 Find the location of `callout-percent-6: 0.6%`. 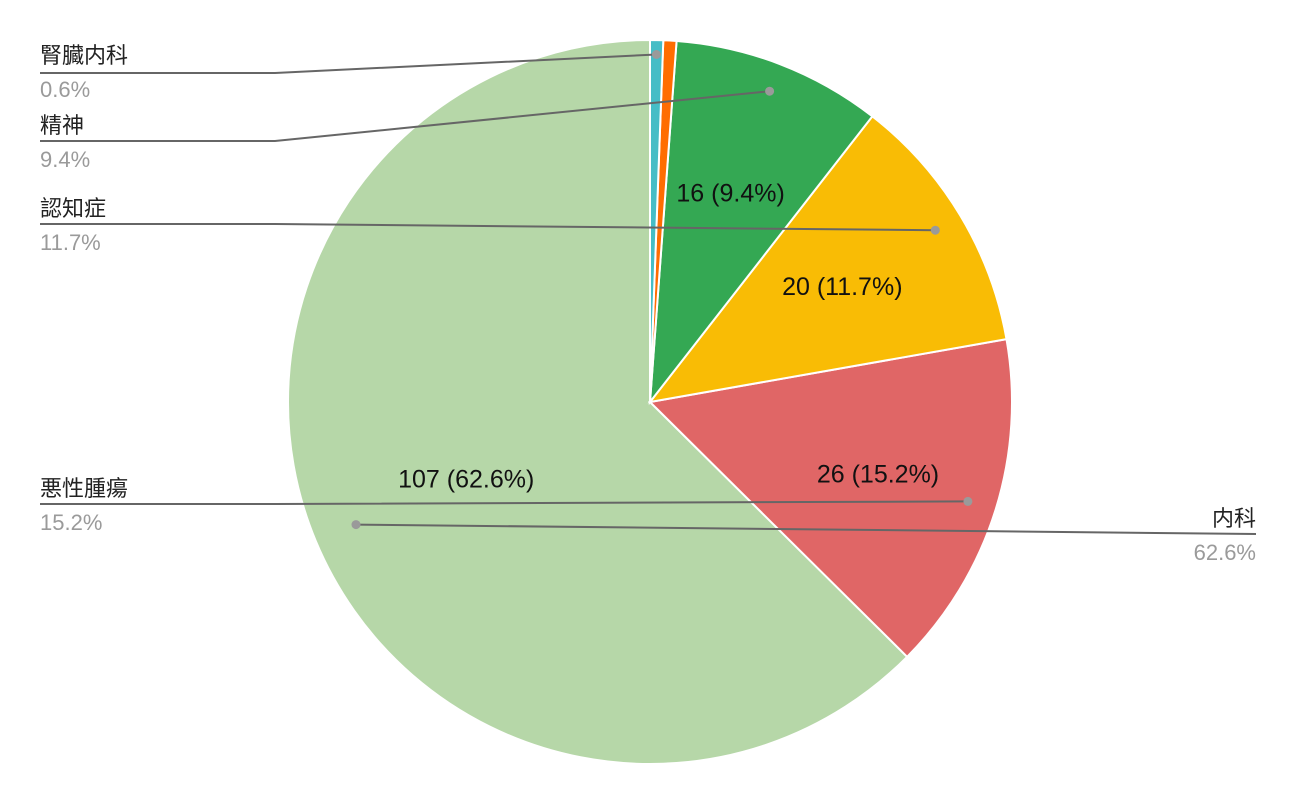

callout-percent-6: 0.6% is located at coordinates (65, 89).